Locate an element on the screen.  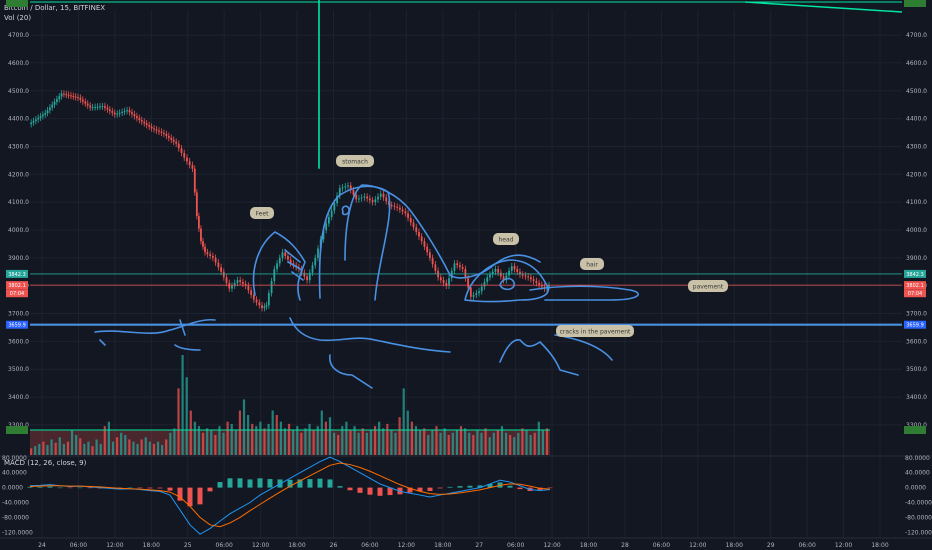
price-tag-left-0: 3842.3 is located at coordinates (17, 275).